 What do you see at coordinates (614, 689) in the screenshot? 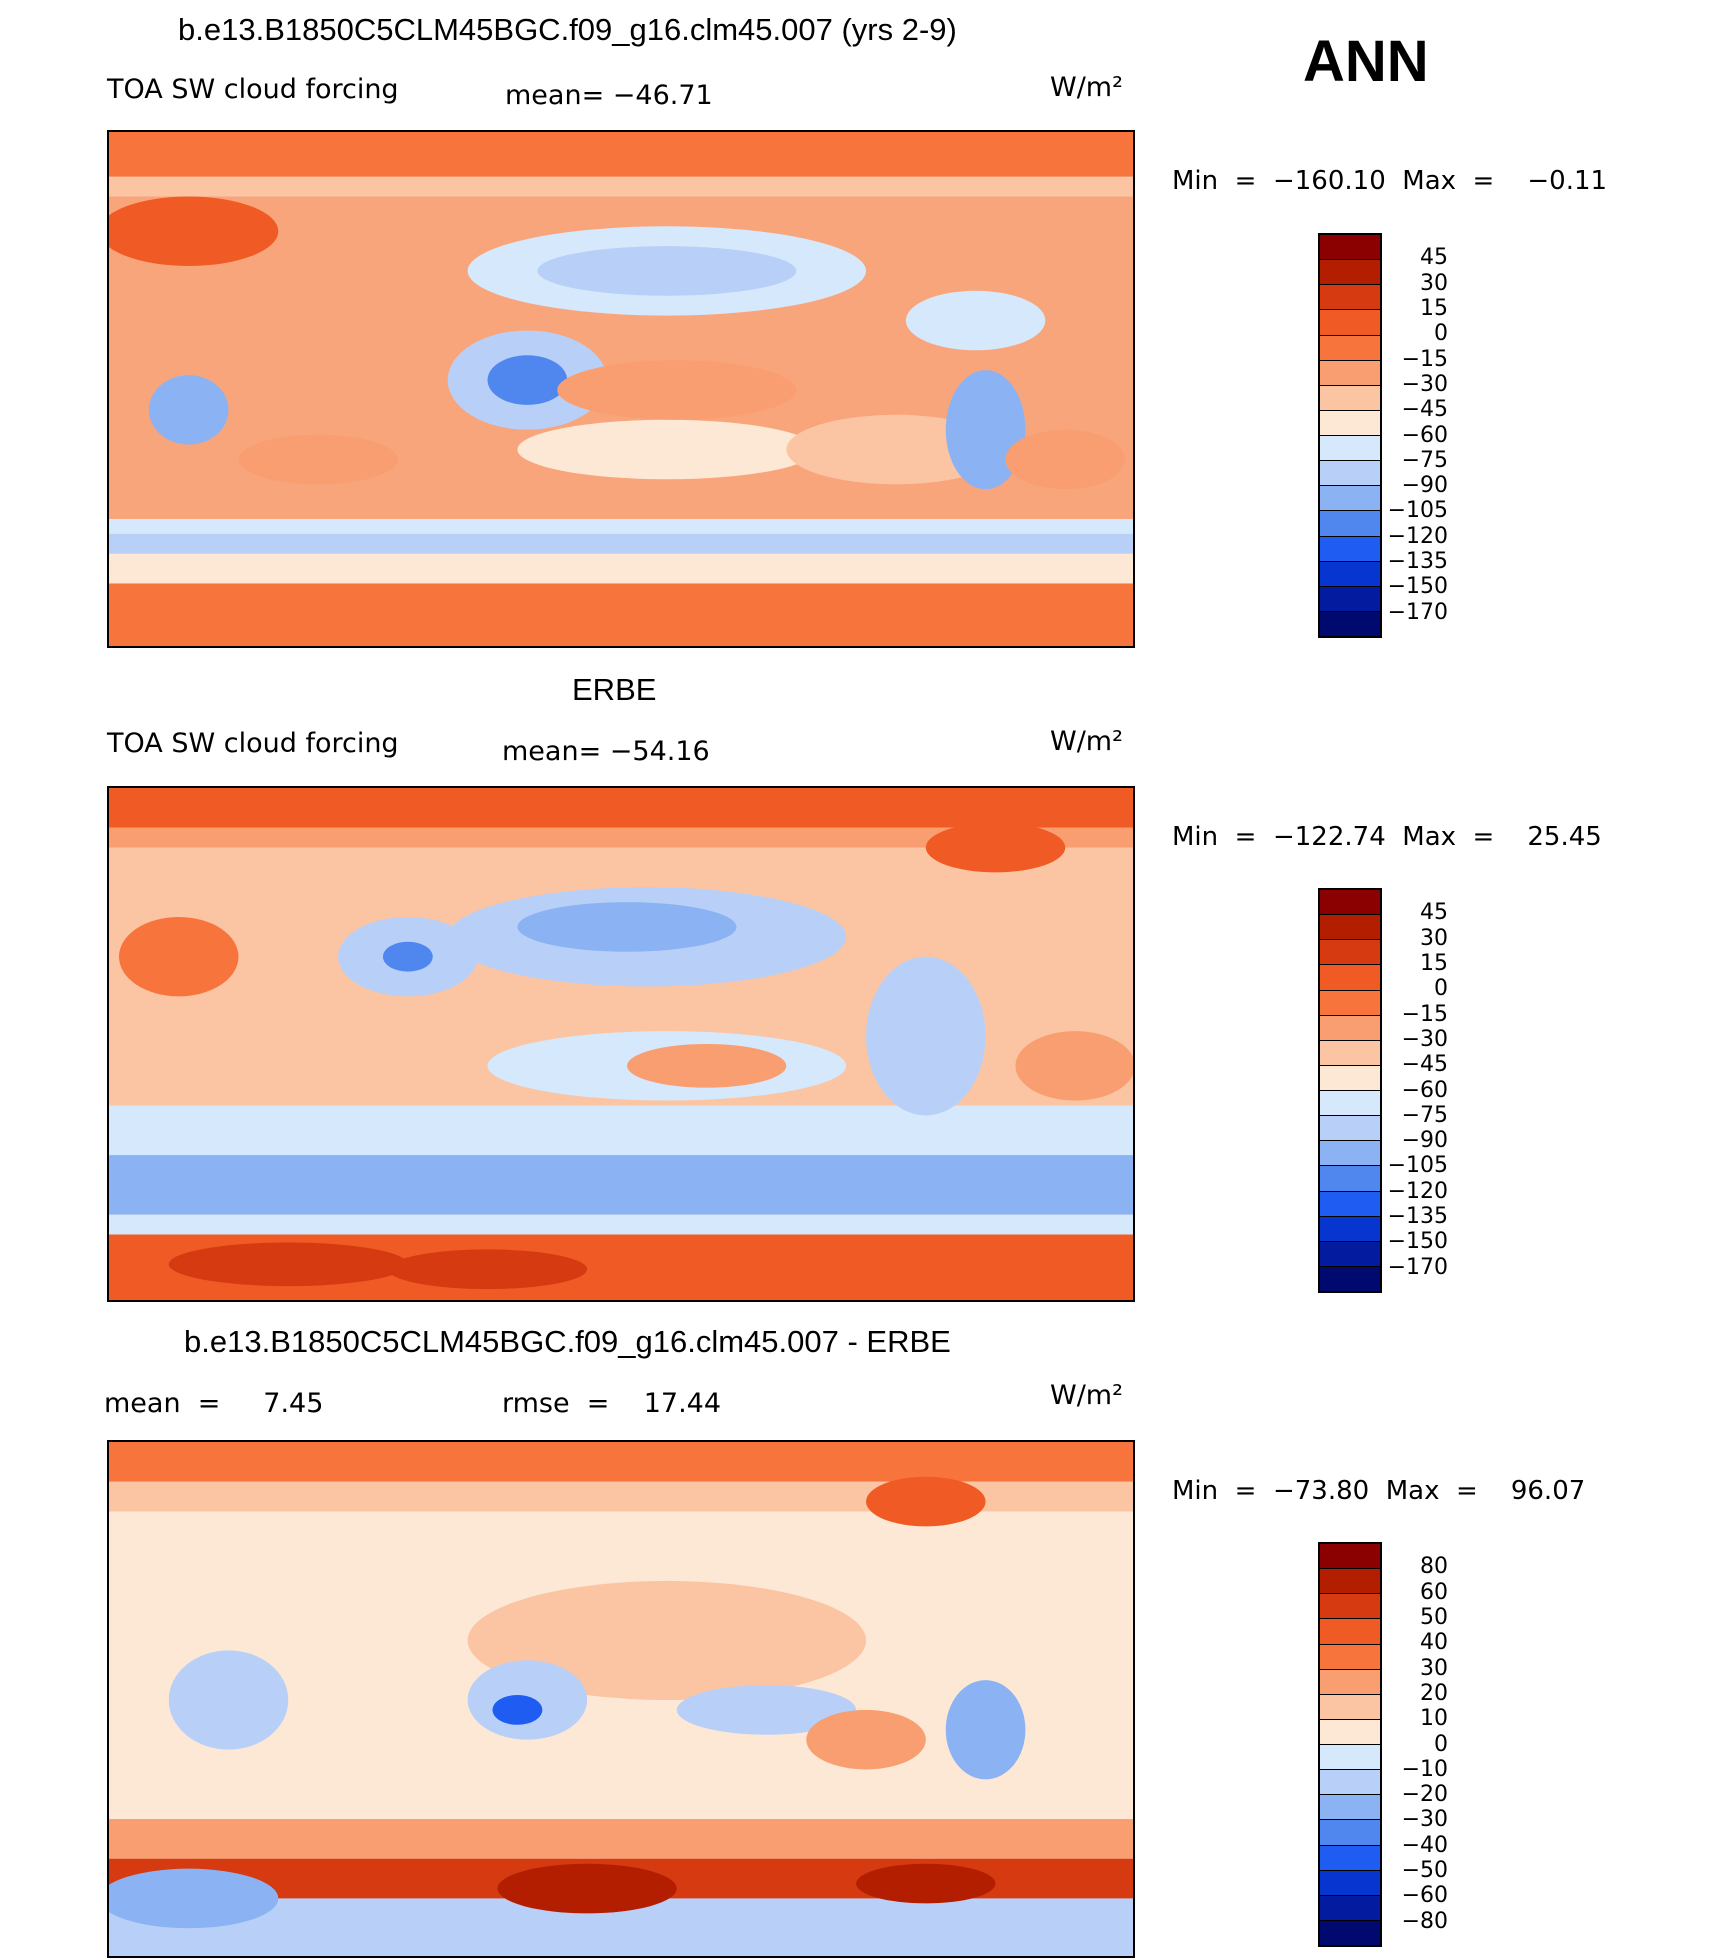
I see `panel2-title: ERBE` at bounding box center [614, 689].